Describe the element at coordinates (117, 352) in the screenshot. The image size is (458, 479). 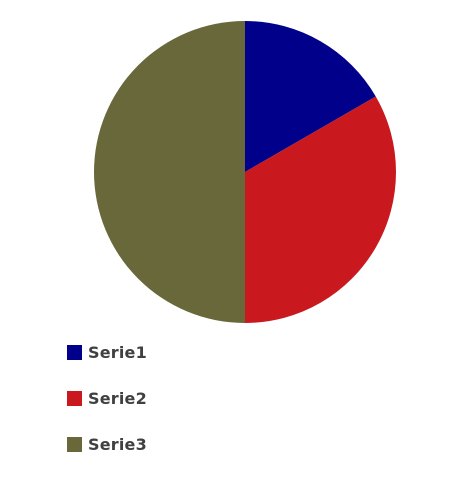
I see `legend-label-serie1: Serie1` at that location.